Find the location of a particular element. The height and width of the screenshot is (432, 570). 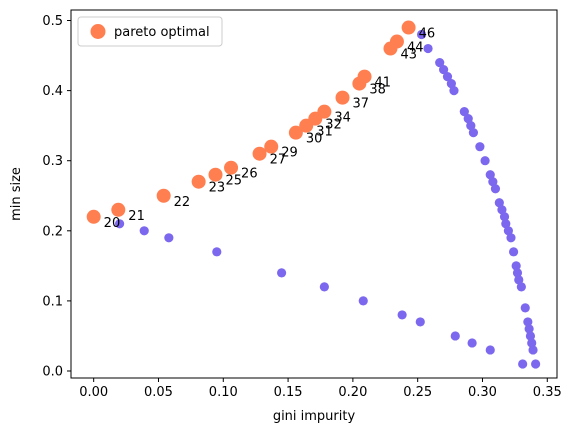

point-annotation: 41 is located at coordinates (383, 83).